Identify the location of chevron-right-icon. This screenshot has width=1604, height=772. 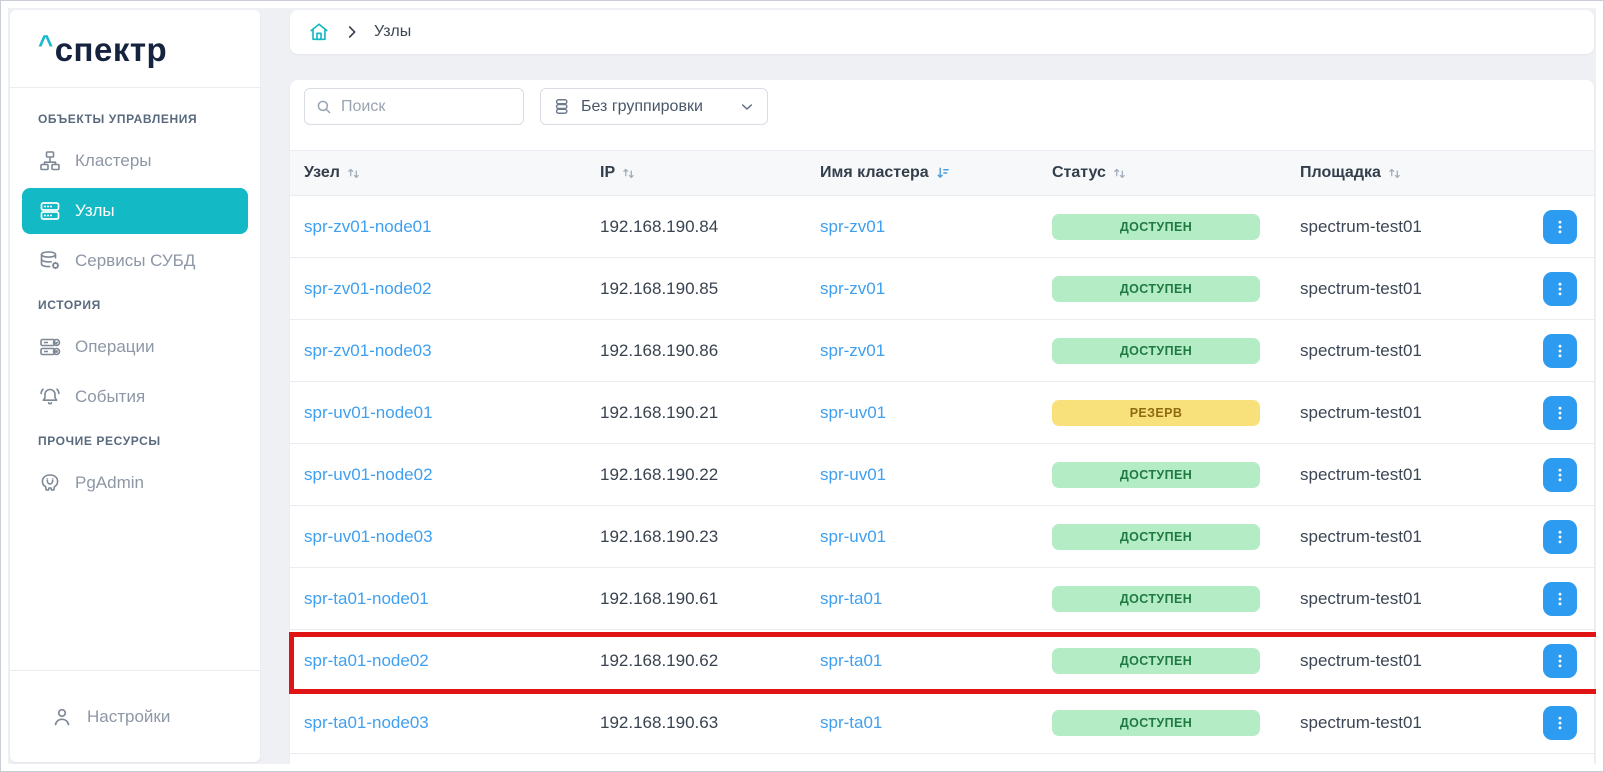
(352, 32).